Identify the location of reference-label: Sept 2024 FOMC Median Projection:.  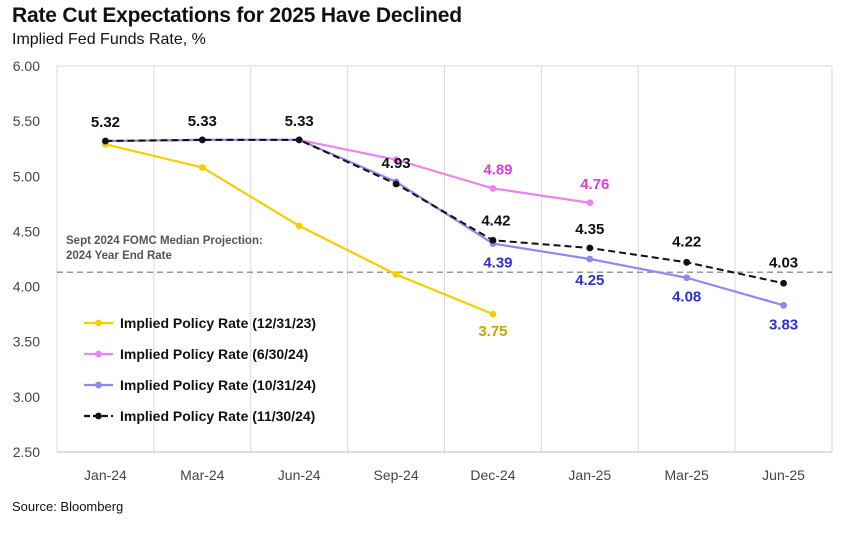
(164, 241).